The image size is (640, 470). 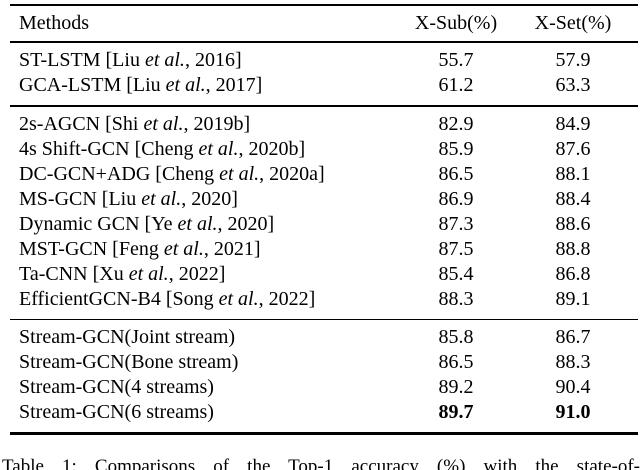 I want to click on bottom-rule, so click(x=324, y=433).